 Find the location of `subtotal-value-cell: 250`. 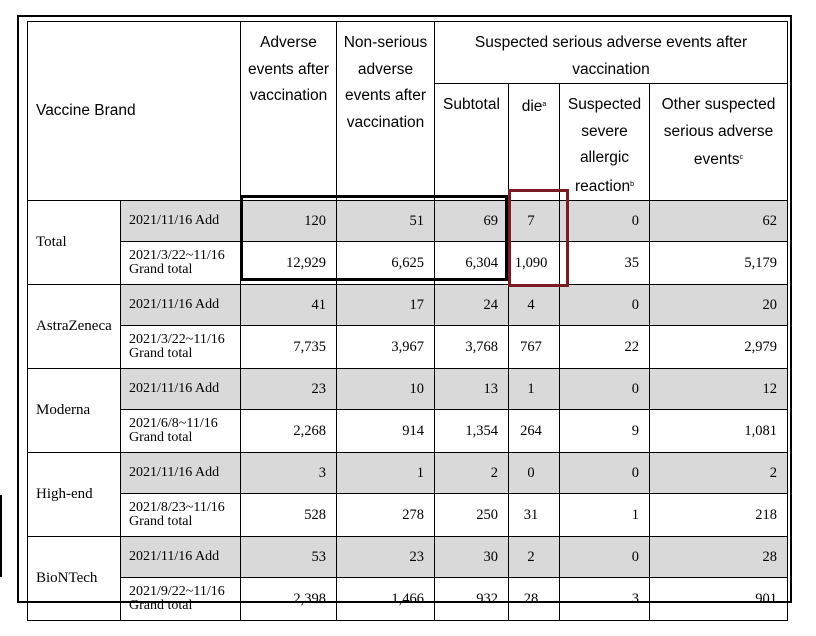

subtotal-value-cell: 250 is located at coordinates (471, 515).